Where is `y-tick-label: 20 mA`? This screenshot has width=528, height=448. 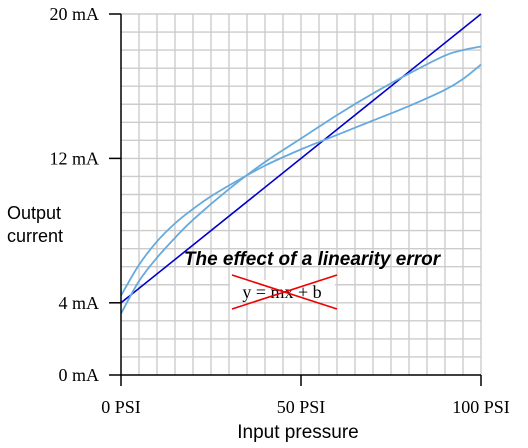 y-tick-label: 20 mA is located at coordinates (75, 14).